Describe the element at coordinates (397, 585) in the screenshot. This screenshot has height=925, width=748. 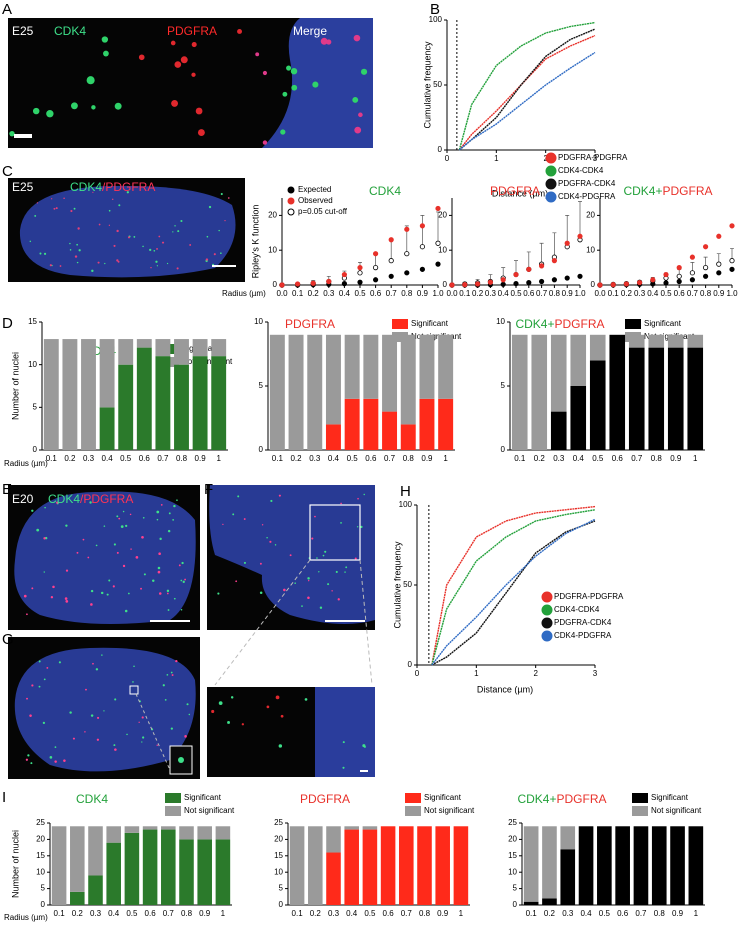
I see `y-axis-label: Cumulative frequency` at that location.